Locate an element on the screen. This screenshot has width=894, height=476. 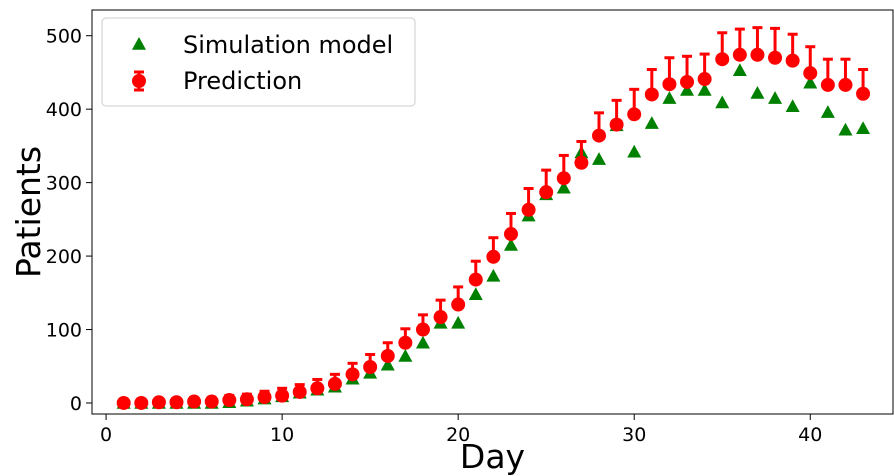
x-axis-title: Day is located at coordinates (492, 456).